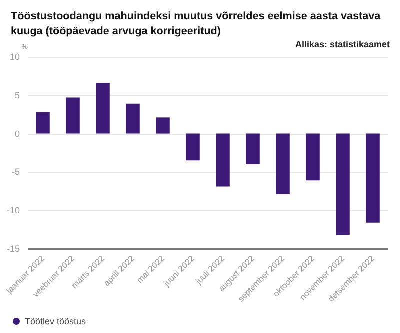 This screenshot has height=333, width=400. What do you see at coordinates (17, 95) in the screenshot?
I see `y-tick-label: 5` at bounding box center [17, 95].